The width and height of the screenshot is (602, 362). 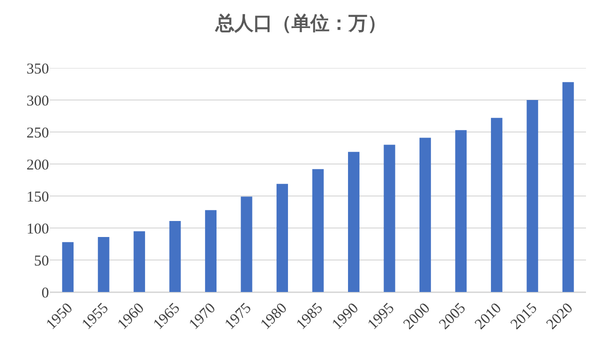 What do you see at coordinates (345, 316) in the screenshot?
I see `x-tick-label: 1990` at bounding box center [345, 316].